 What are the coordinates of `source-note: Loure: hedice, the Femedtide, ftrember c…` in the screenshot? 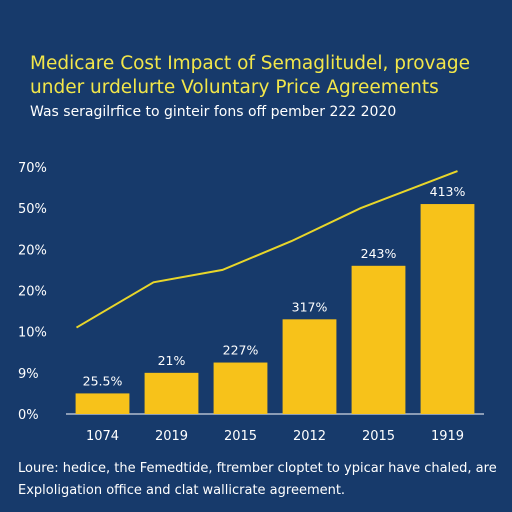 It's located at (257, 479).